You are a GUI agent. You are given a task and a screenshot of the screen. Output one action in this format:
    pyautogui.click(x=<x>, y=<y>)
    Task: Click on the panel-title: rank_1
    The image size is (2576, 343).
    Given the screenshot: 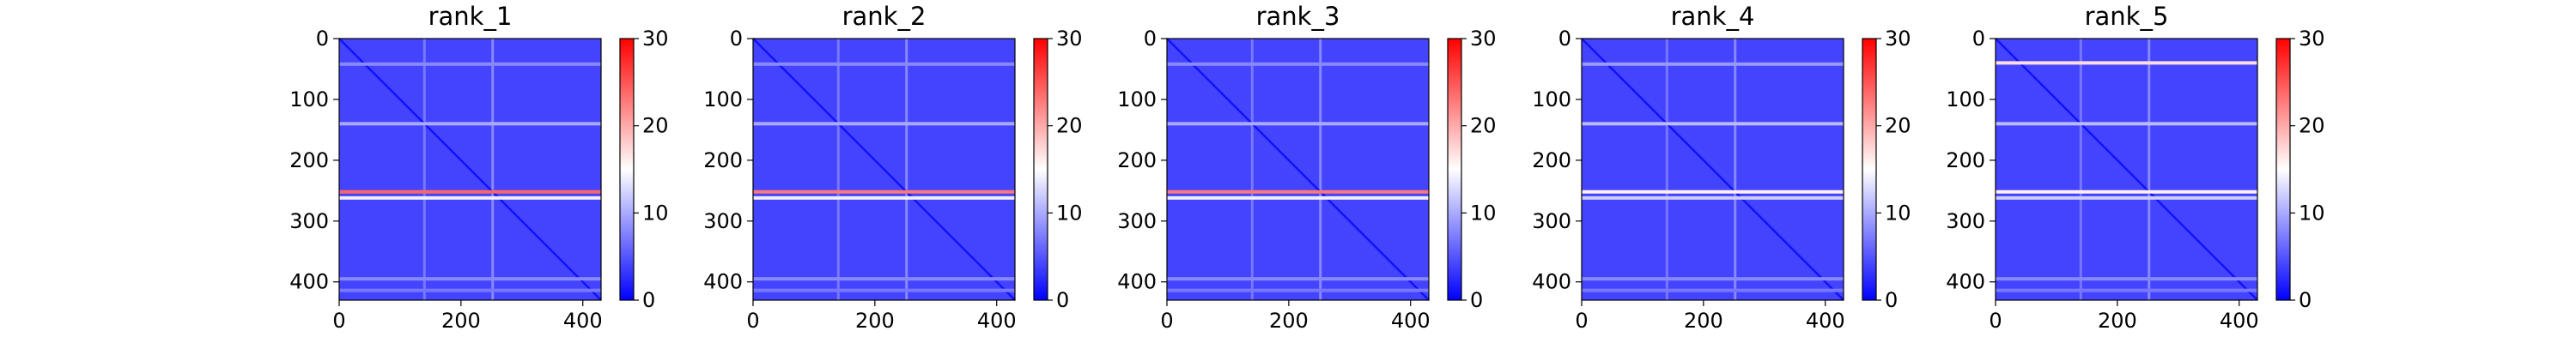 What is the action you would take?
    pyautogui.click(x=470, y=16)
    